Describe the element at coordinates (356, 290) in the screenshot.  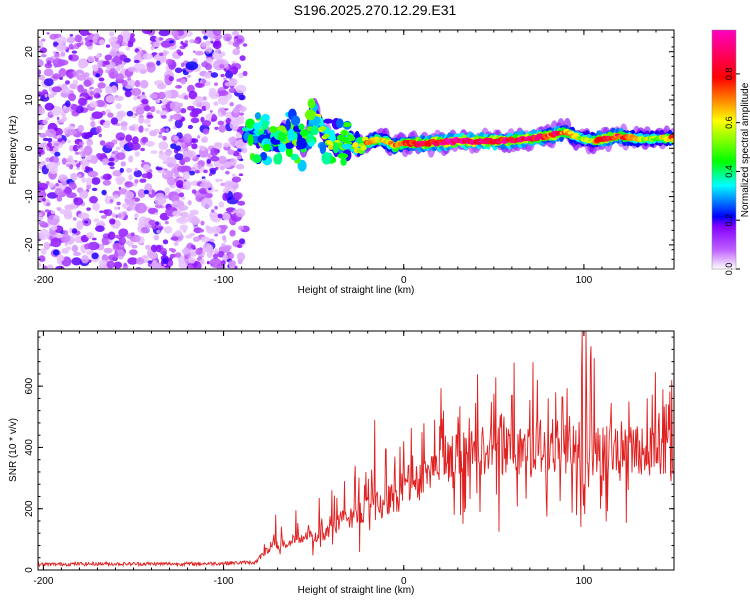
I see `spectrogram-x-label: Height of straight line (km)` at that location.